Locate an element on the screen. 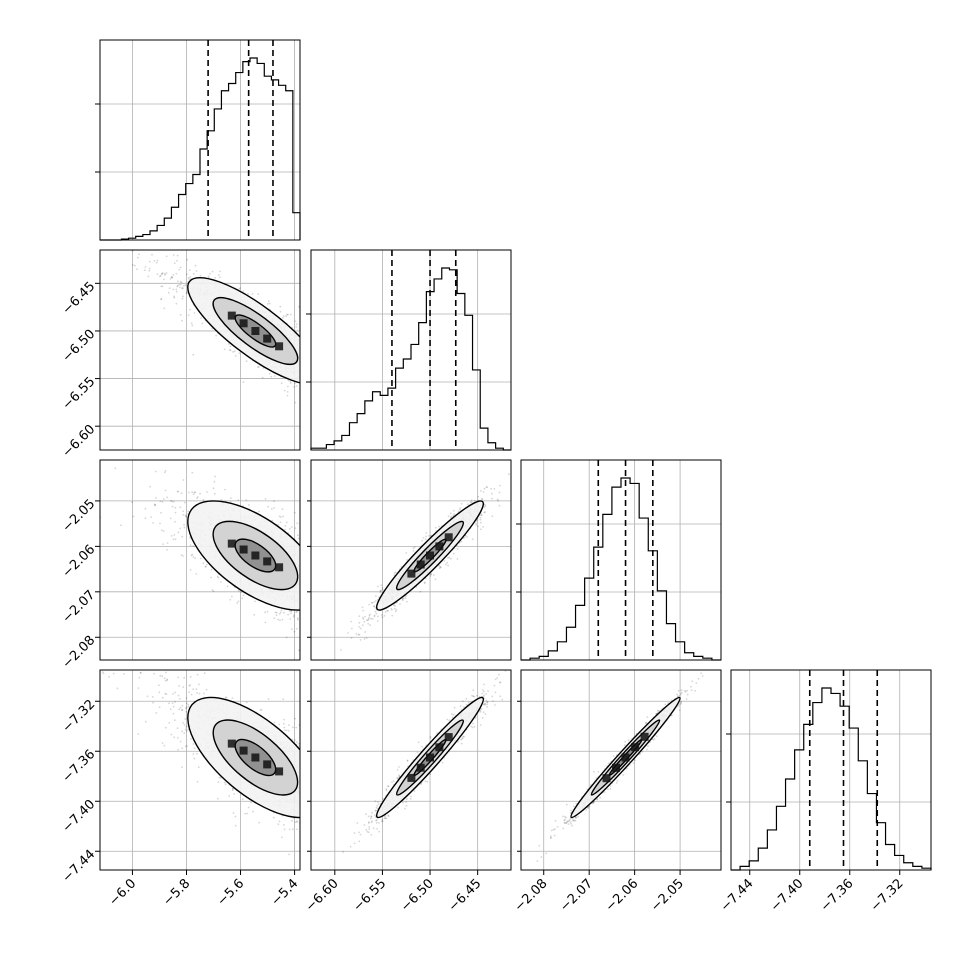 The width and height of the screenshot is (970, 970). histogram-step is located at coordinates (831, 779).